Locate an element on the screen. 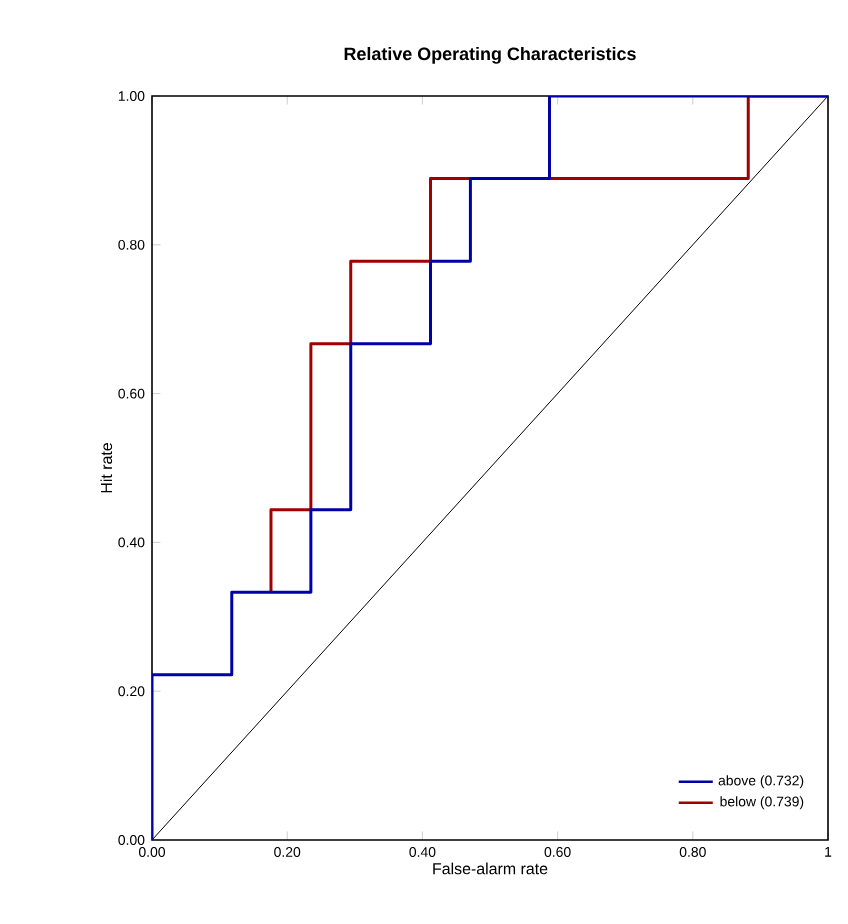 The width and height of the screenshot is (848, 924). chart-title: Relative Operating Characteristics is located at coordinates (490, 55).